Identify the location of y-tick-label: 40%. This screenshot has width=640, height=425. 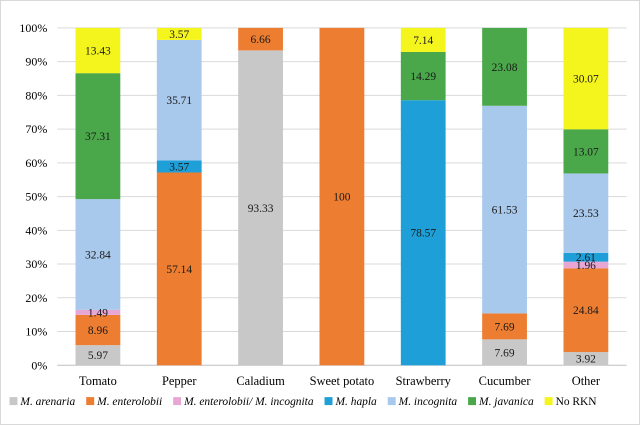
(36, 230).